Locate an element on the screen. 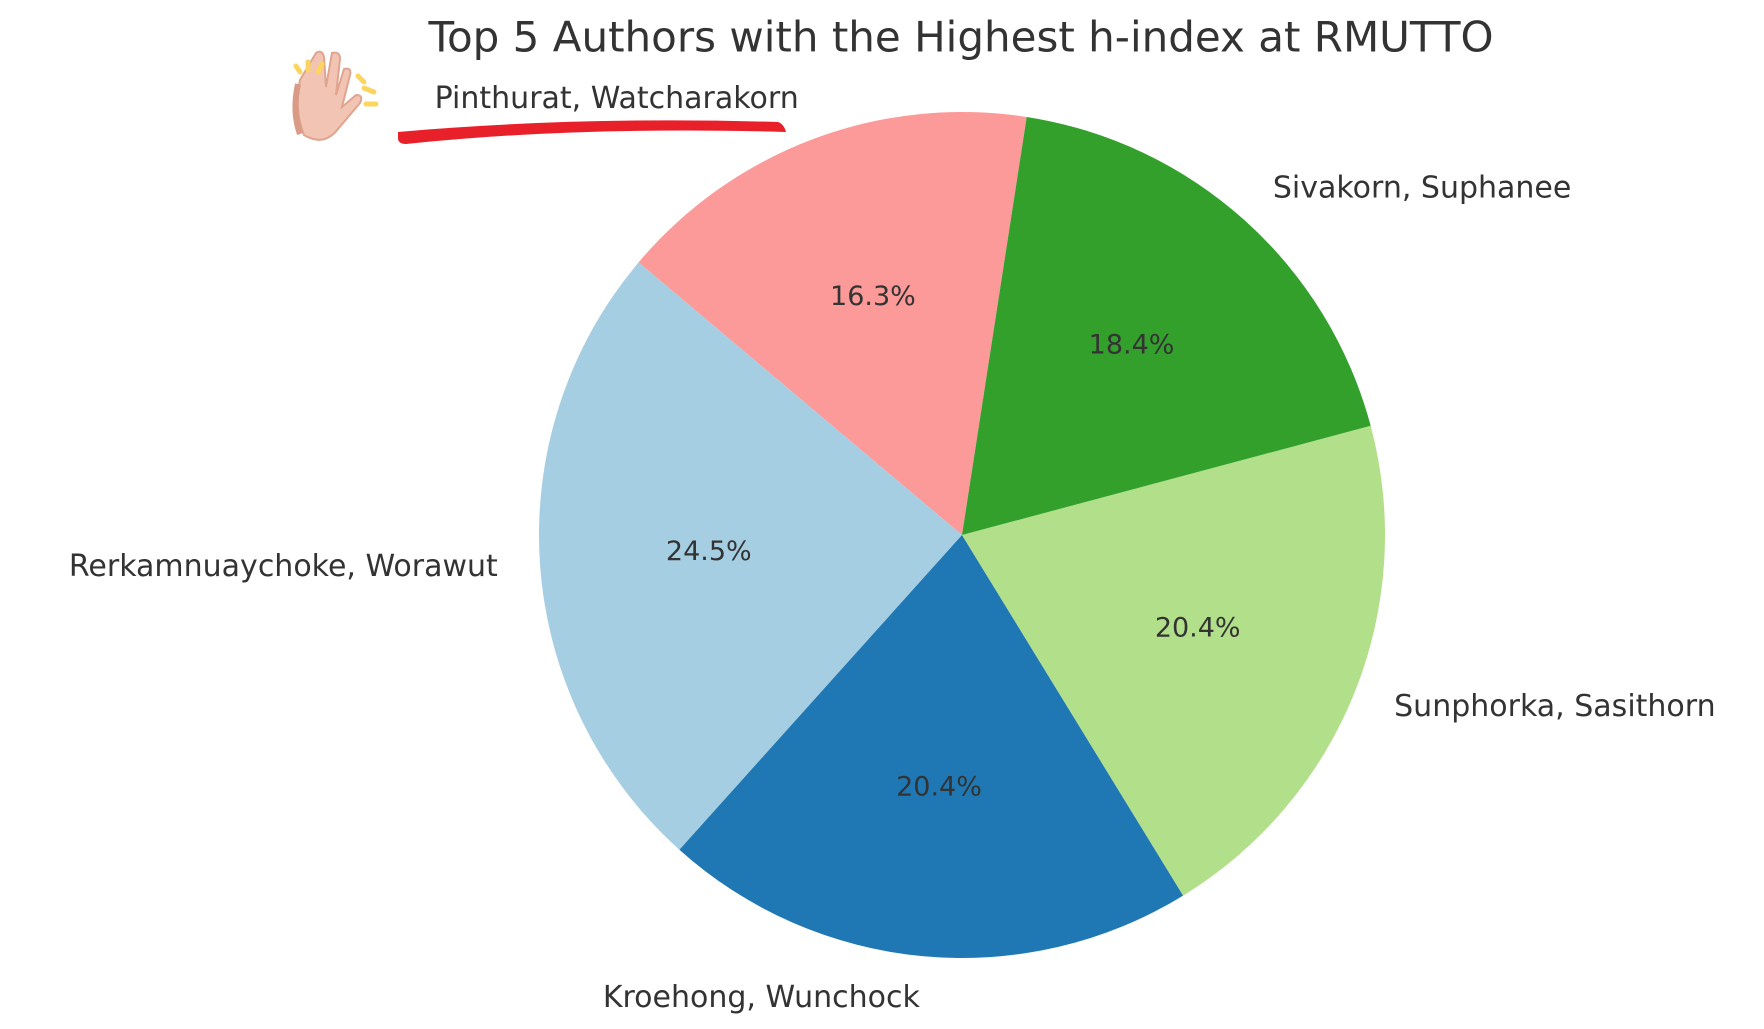 The height and width of the screenshot is (1029, 1764). percent-label: 18.4% is located at coordinates (1132, 345).